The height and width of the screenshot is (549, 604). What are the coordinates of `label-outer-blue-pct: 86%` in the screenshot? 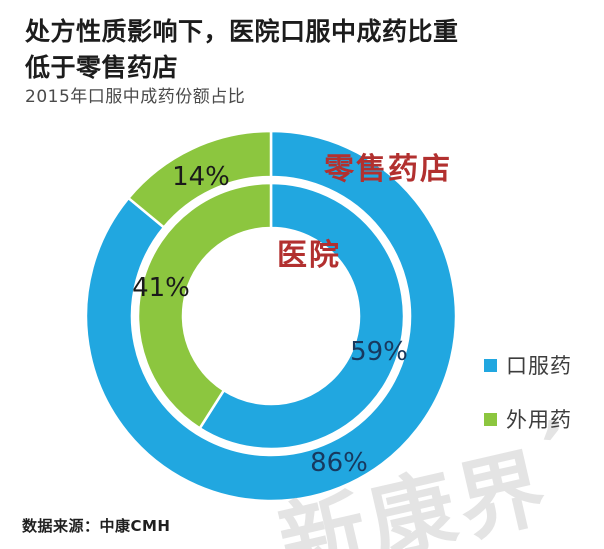 It's located at (339, 463).